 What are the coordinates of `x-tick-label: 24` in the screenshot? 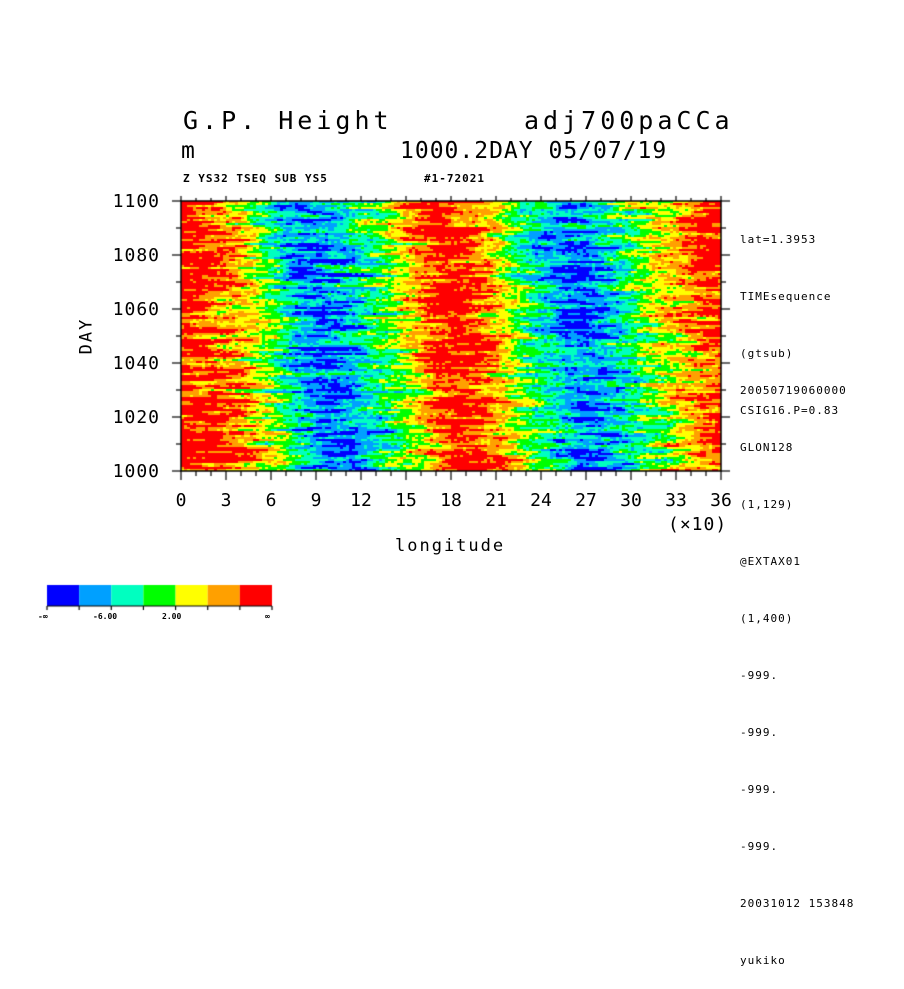 It's located at (541, 500).